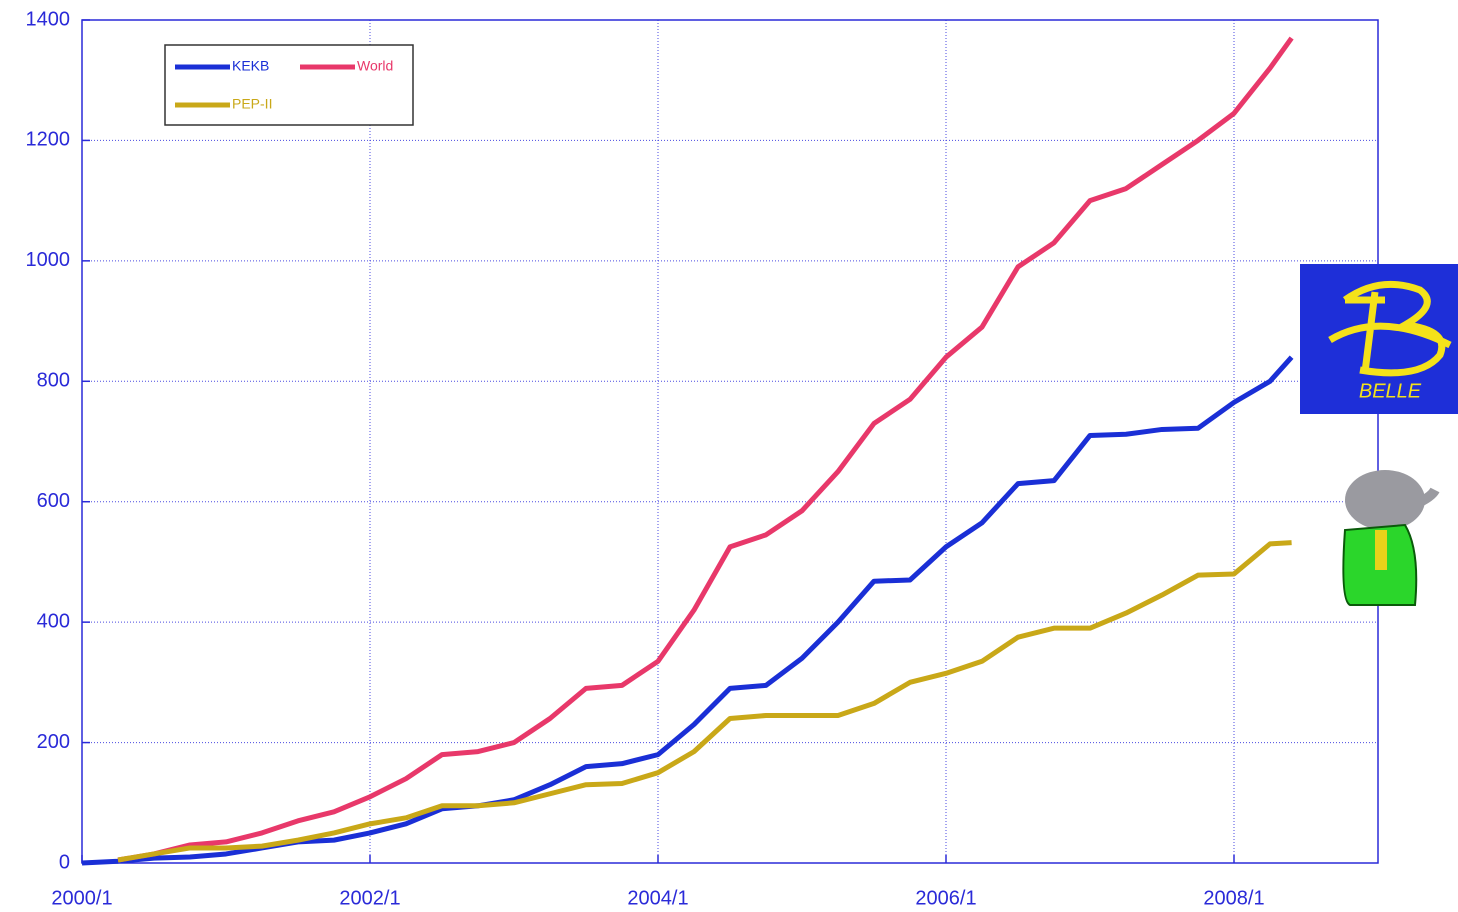  I want to click on y-tick-label: 600, so click(53, 501).